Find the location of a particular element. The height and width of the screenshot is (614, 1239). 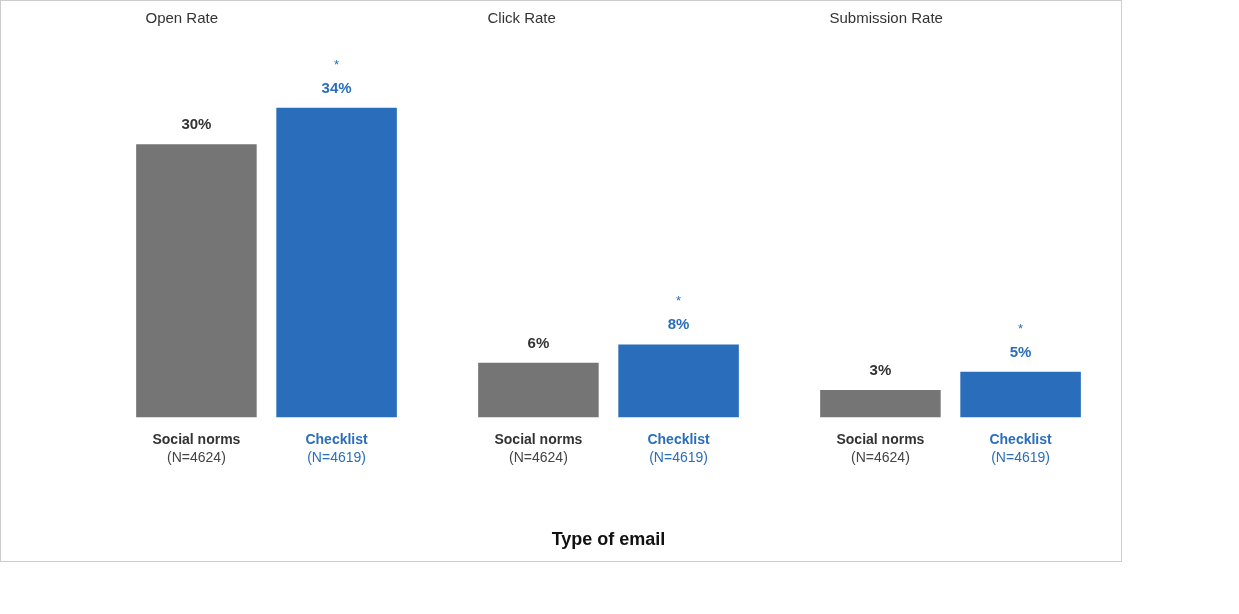

data-label: 30% is located at coordinates (196, 124).